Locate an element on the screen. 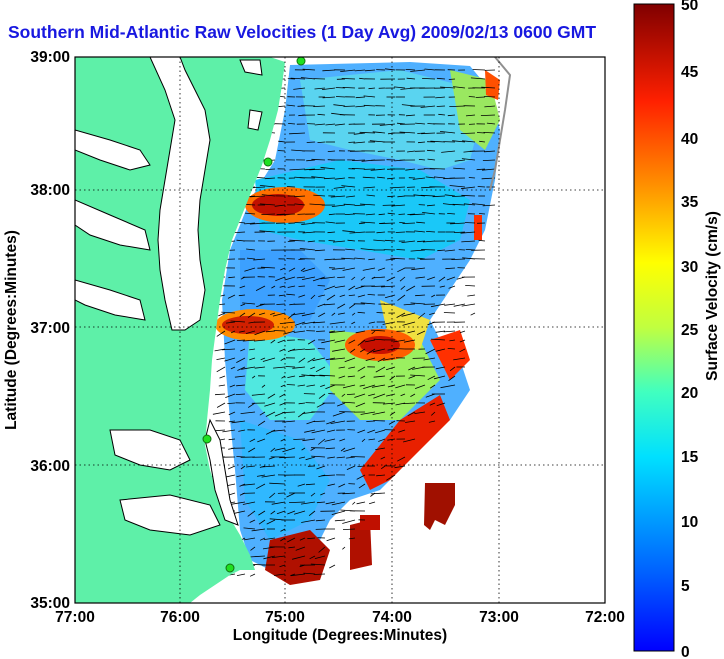  lat-tick: 38:00 is located at coordinates (50, 190).